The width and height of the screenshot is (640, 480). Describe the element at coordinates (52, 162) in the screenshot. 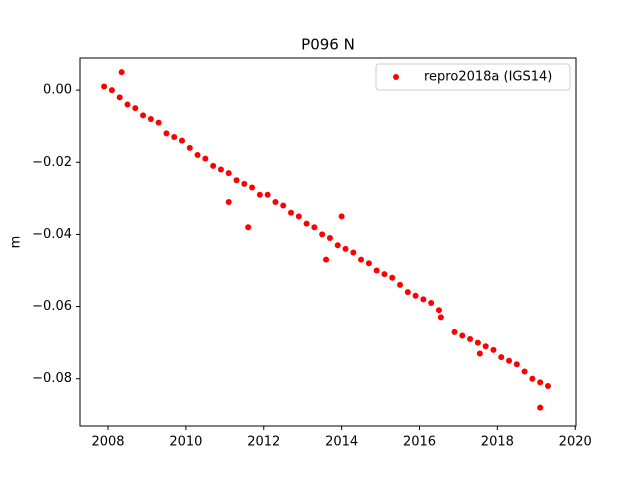

I see `y-tick-label: −0.02` at that location.